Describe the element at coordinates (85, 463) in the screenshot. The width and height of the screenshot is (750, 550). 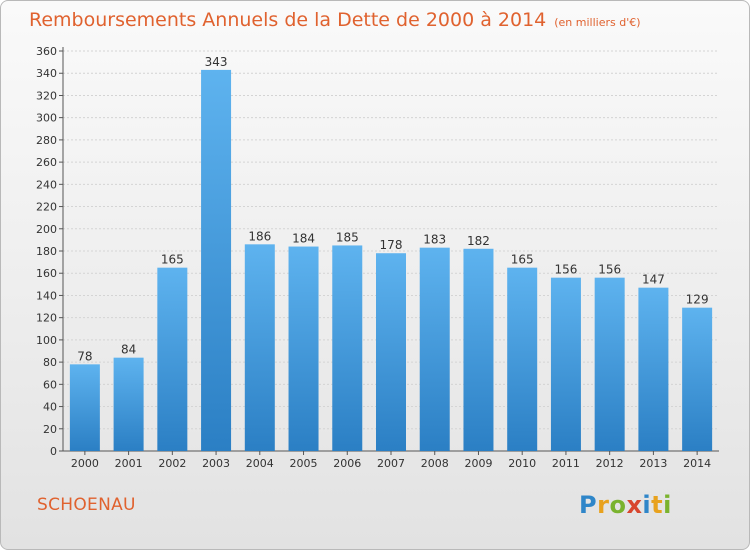
I see `x-tick-label: 2000` at that location.